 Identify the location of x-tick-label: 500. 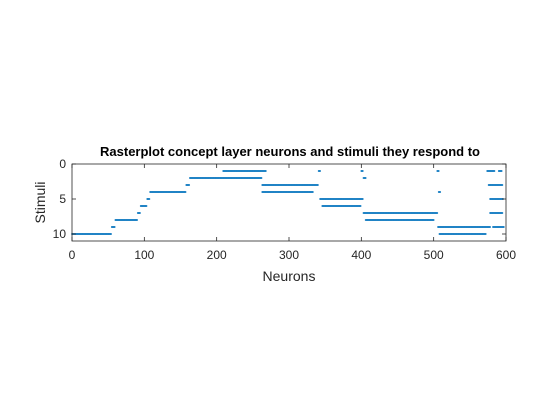
(434, 255).